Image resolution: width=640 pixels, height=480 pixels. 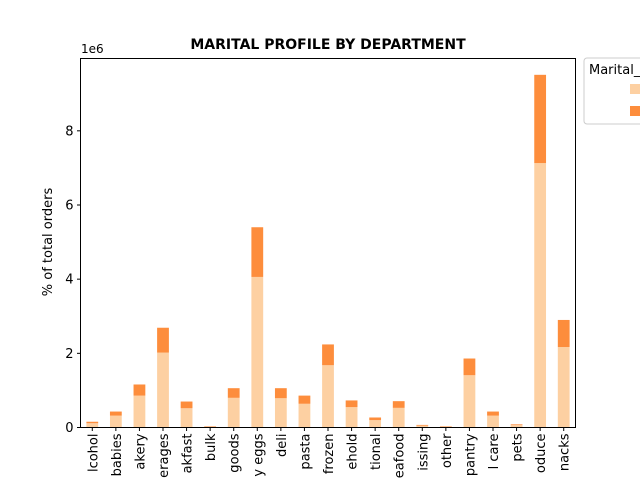 I want to click on x-tick-label: deli, so click(x=282, y=445).